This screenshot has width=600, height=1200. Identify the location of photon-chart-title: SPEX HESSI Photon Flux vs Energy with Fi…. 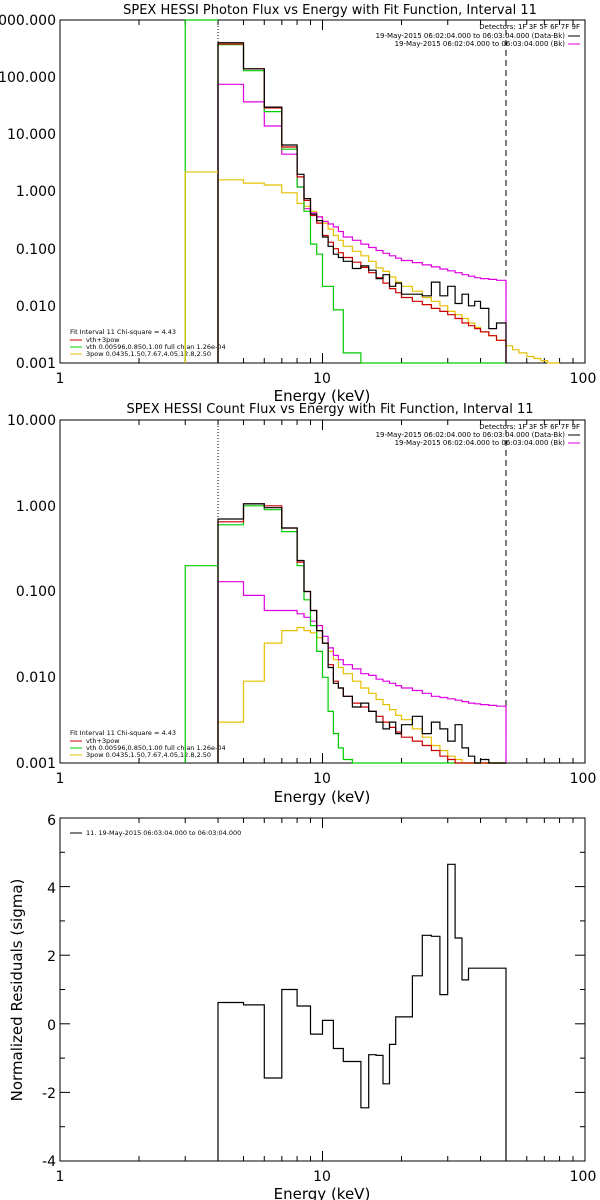
(330, 10).